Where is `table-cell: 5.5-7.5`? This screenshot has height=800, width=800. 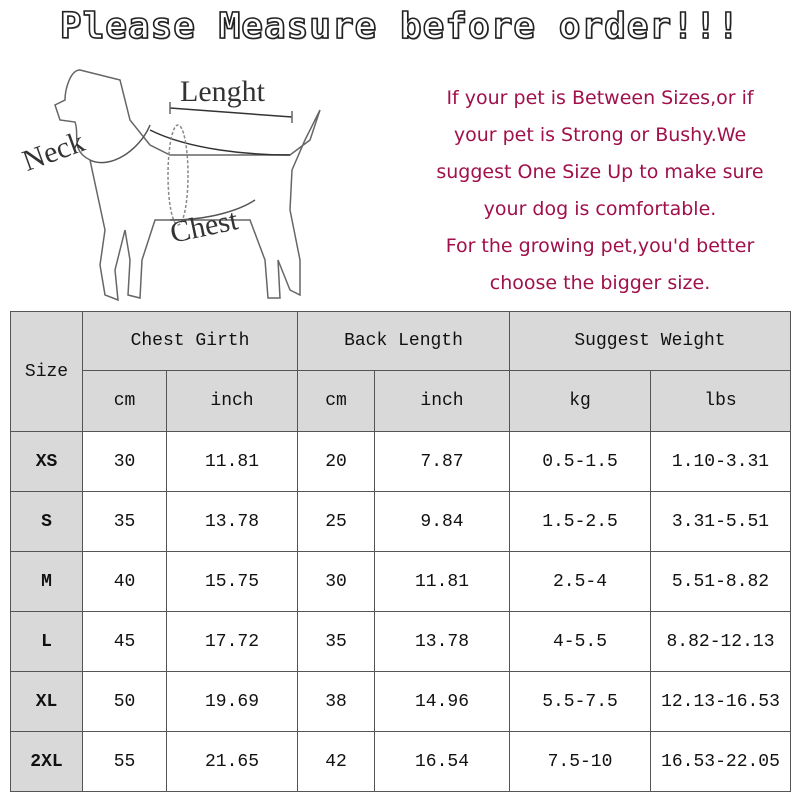 table-cell: 5.5-7.5 is located at coordinates (580, 701).